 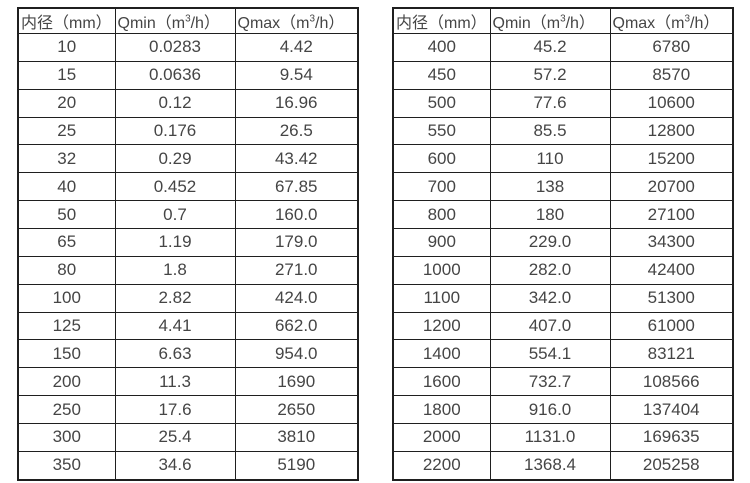 I want to click on table-row: 100 2.82 424.0, so click(x=188, y=298).